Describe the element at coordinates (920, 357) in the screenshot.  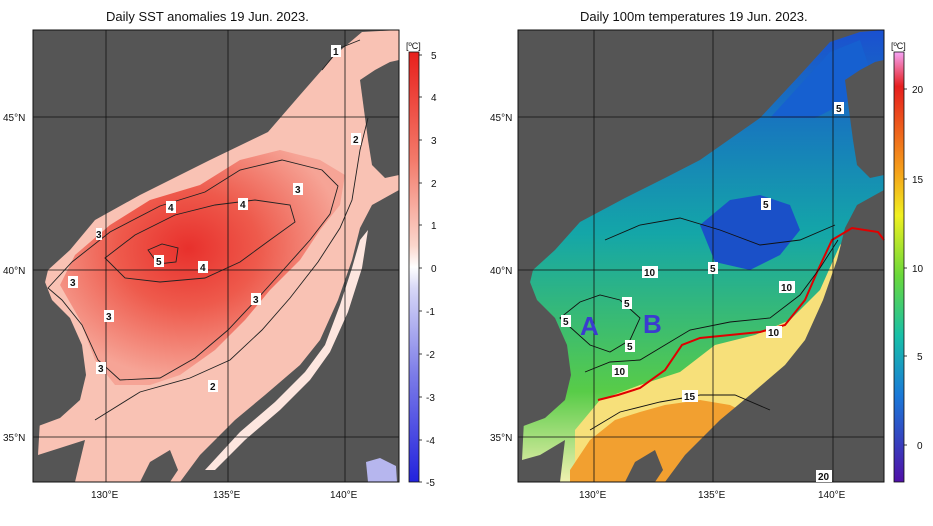
I see `right-cb-tick: 5` at that location.